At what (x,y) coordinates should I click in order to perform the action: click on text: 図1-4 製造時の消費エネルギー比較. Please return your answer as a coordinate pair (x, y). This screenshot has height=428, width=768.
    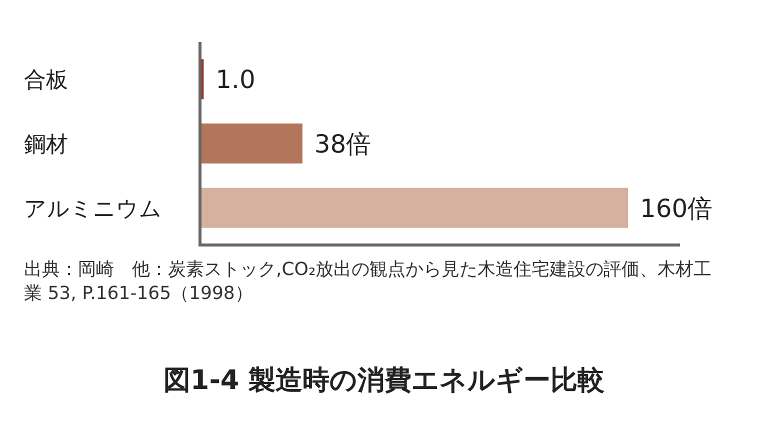
    Looking at the image, I should click on (384, 381).